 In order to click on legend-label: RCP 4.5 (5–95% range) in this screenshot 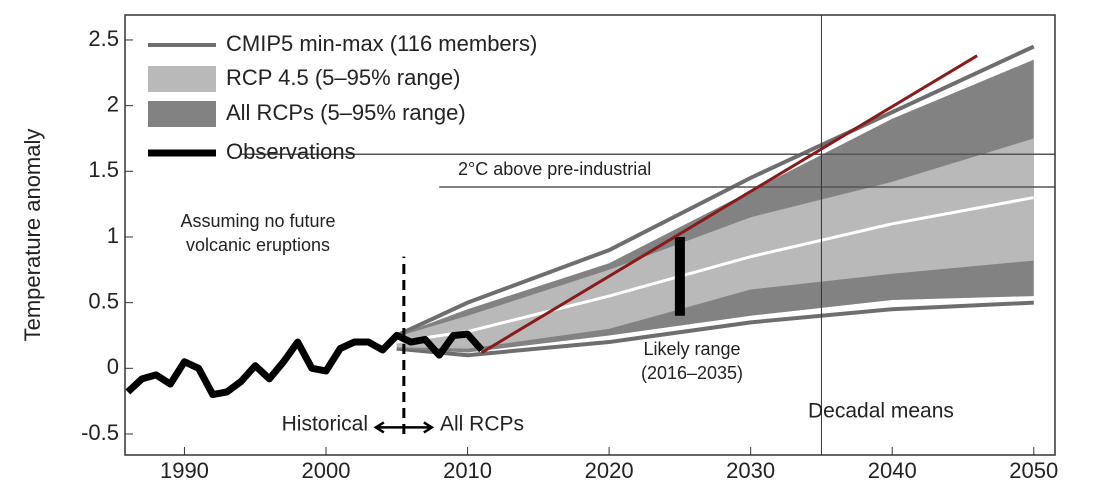, I will do `click(343, 77)`.